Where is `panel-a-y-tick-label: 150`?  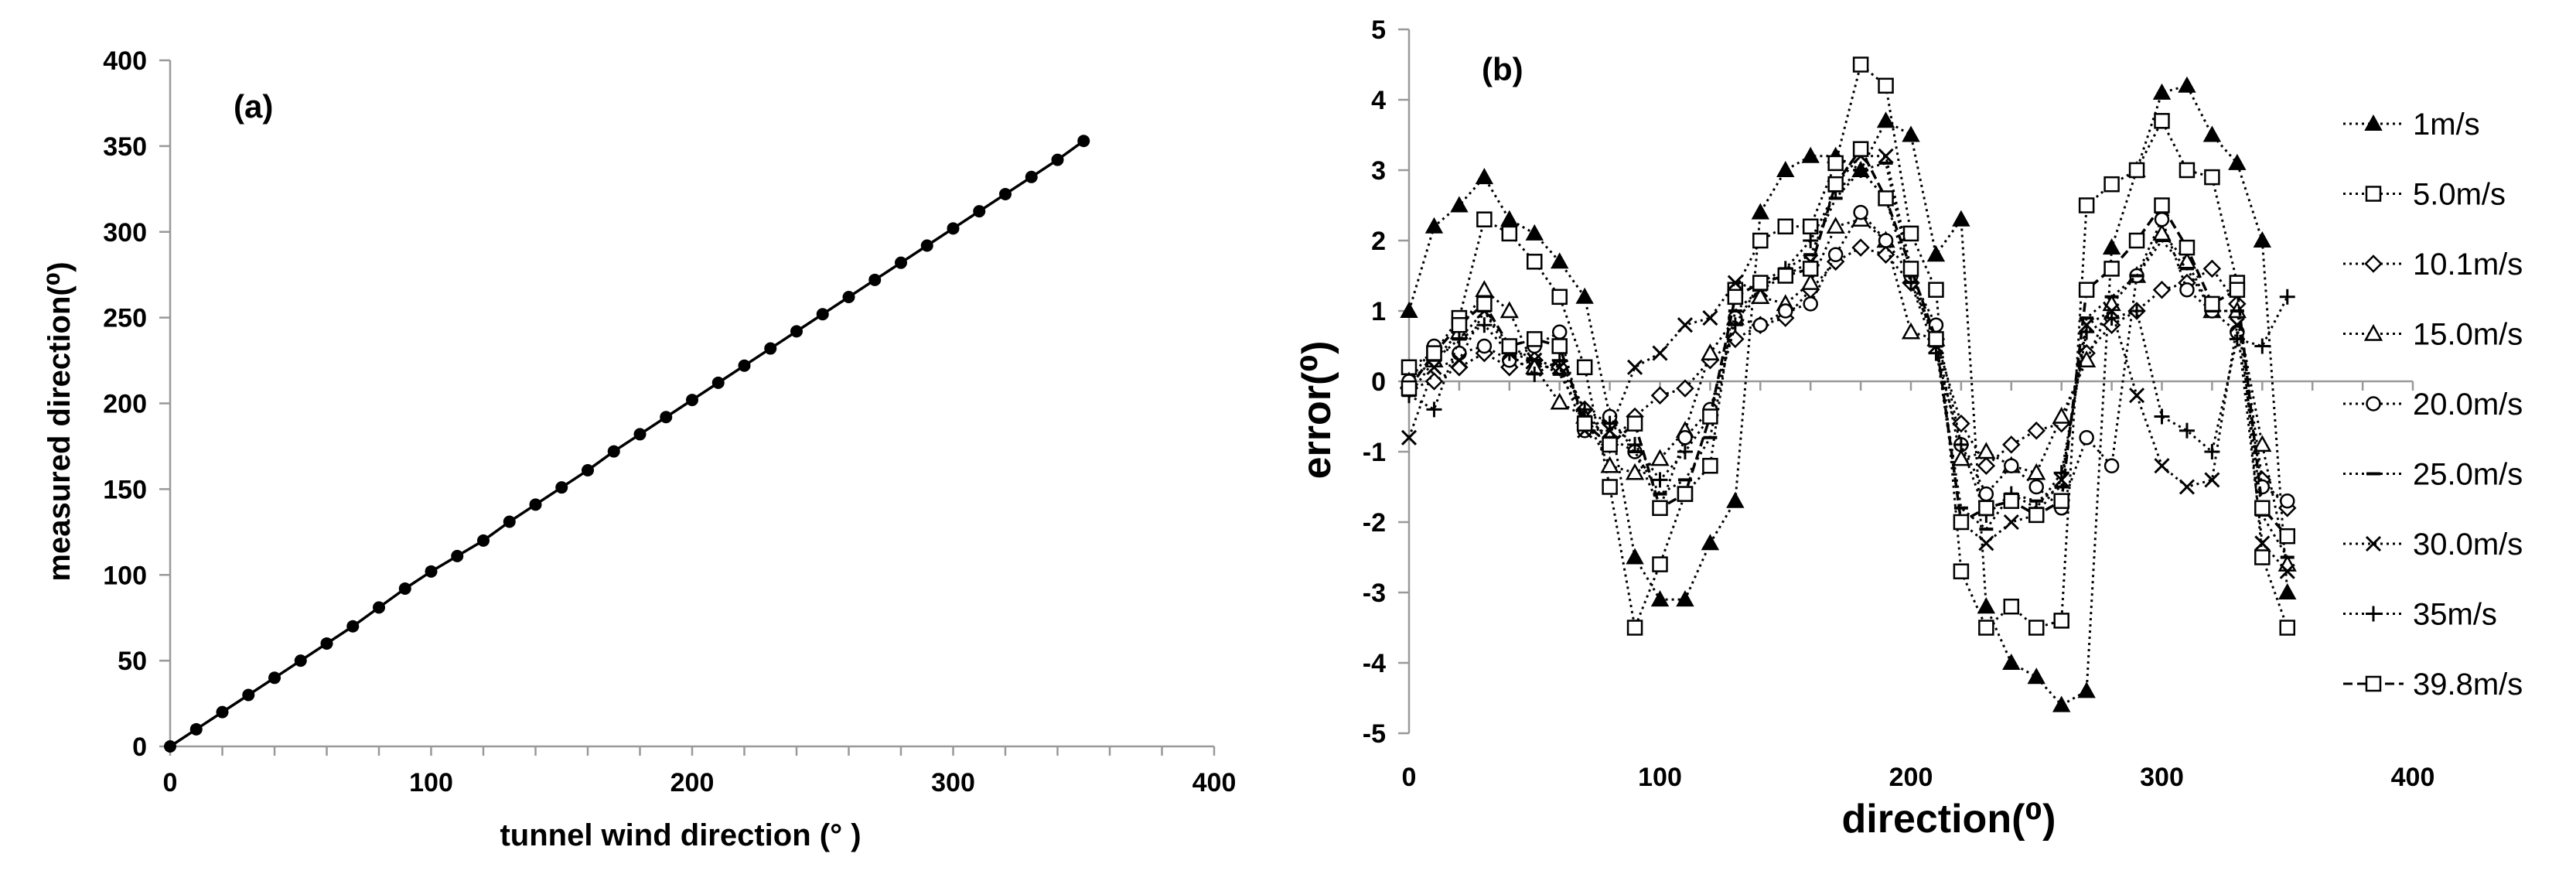 panel-a-y-tick-label: 150 is located at coordinates (125, 489).